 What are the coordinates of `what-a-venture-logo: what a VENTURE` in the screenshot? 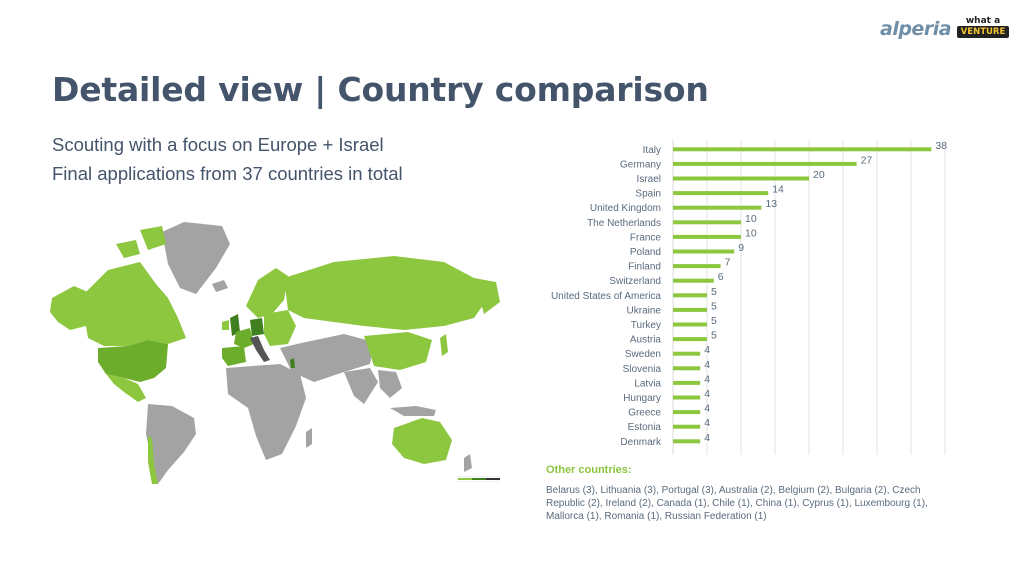 It's located at (983, 29).